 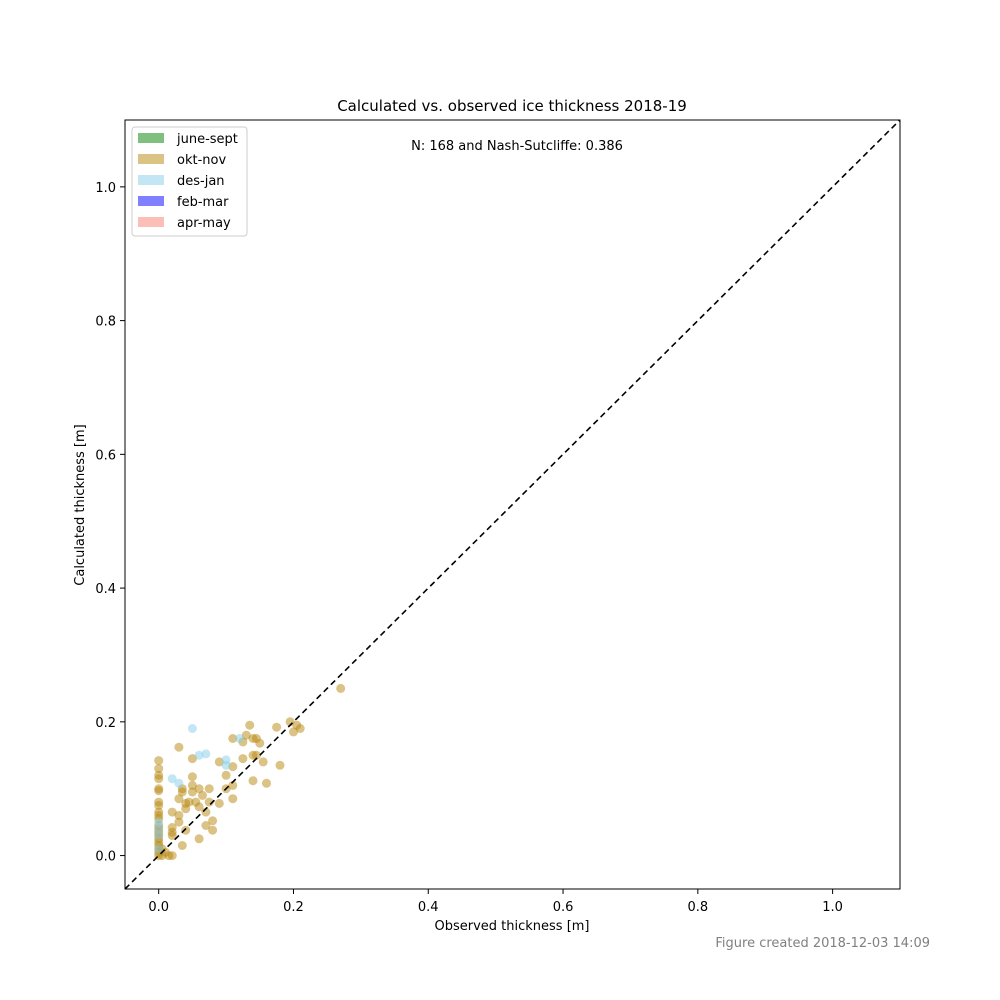 What do you see at coordinates (250, 772) in the screenshot?
I see `points-layer` at bounding box center [250, 772].